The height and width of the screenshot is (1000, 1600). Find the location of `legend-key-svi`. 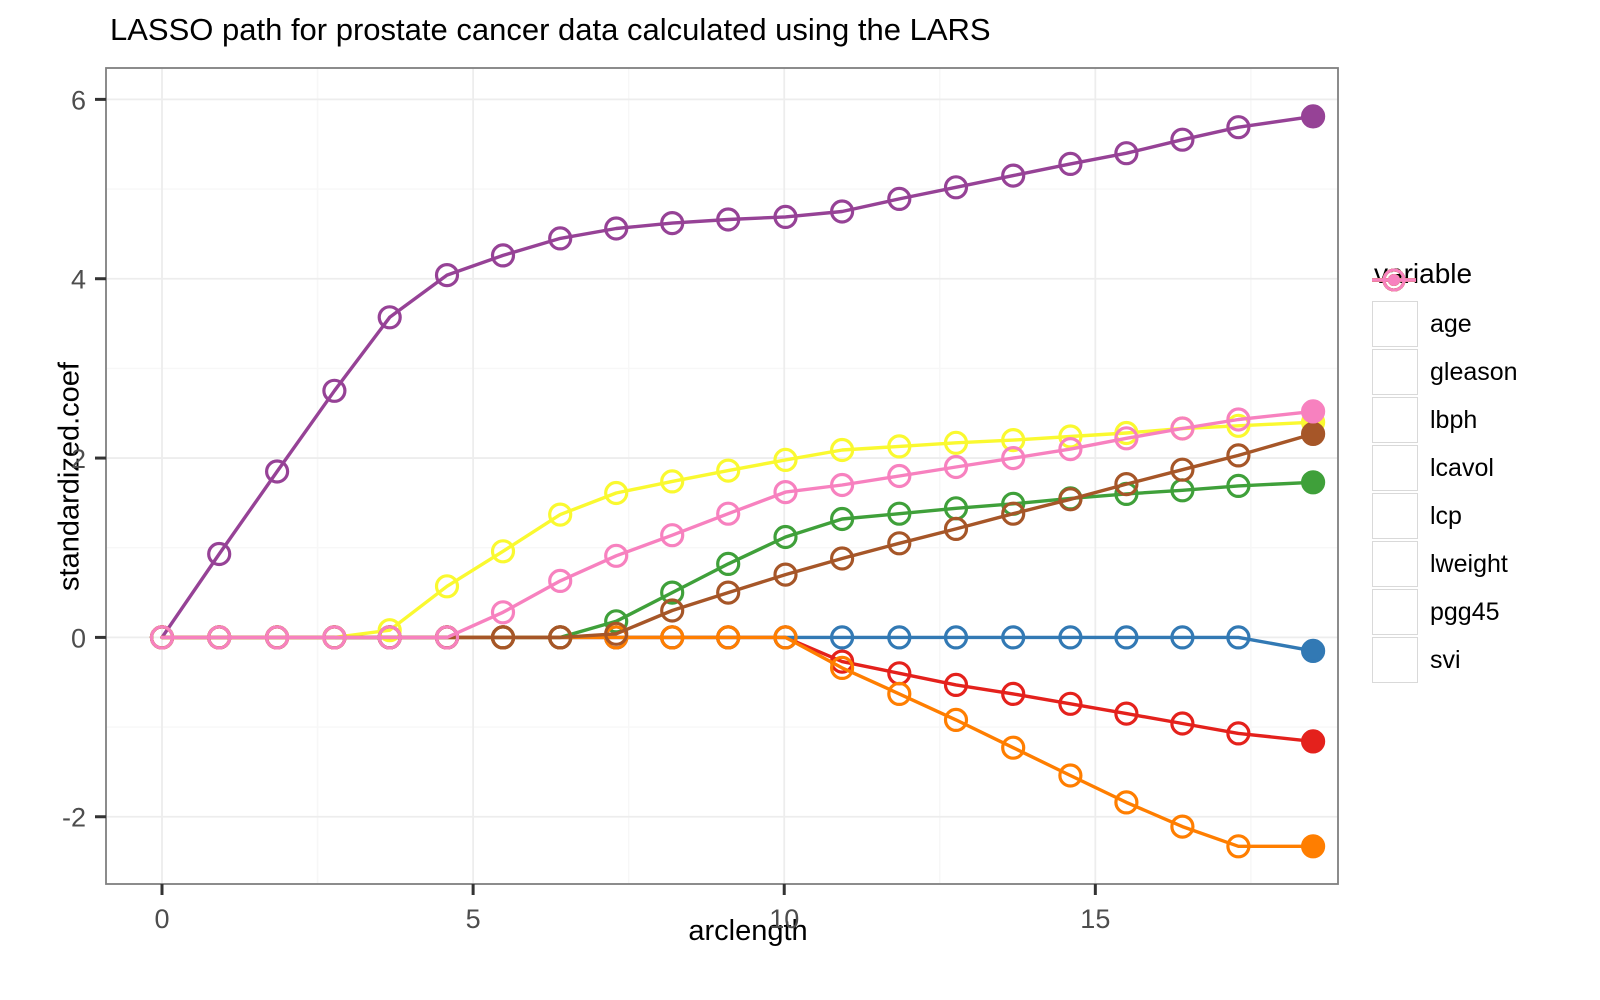

legend-key-svi is located at coordinates (1395, 475).